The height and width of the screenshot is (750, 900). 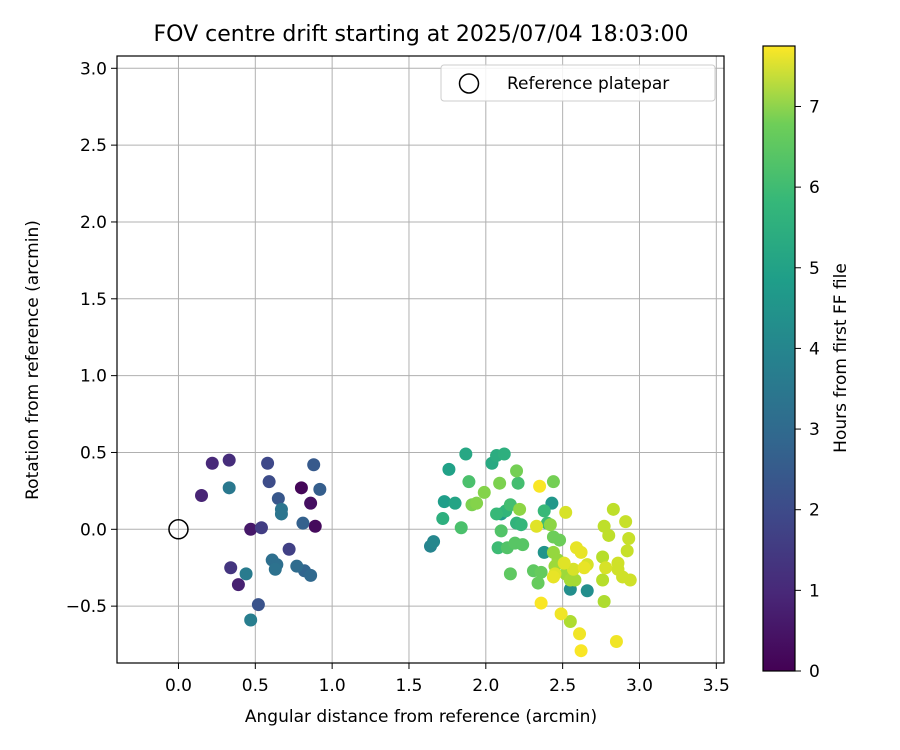 I want to click on colorbar-tick-label: 0, so click(x=814, y=672).